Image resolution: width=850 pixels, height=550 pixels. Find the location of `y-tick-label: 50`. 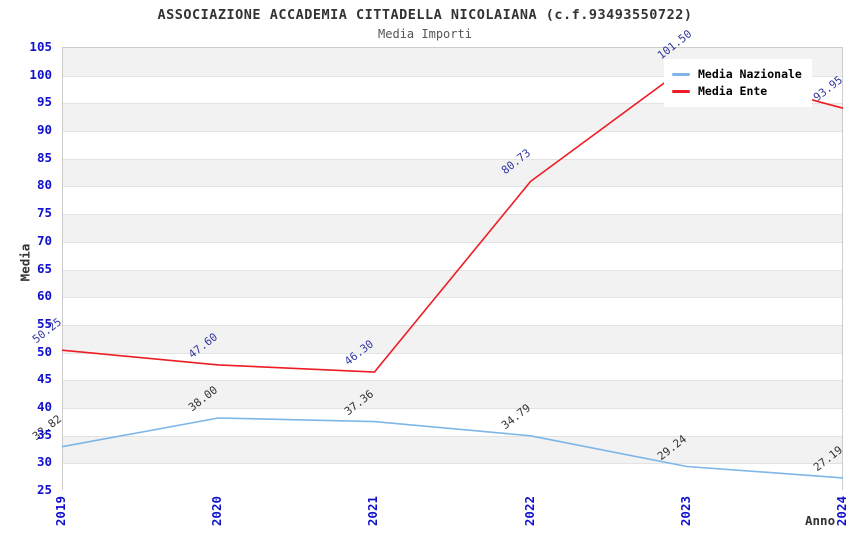

y-tick-label: 50 is located at coordinates (44, 351).